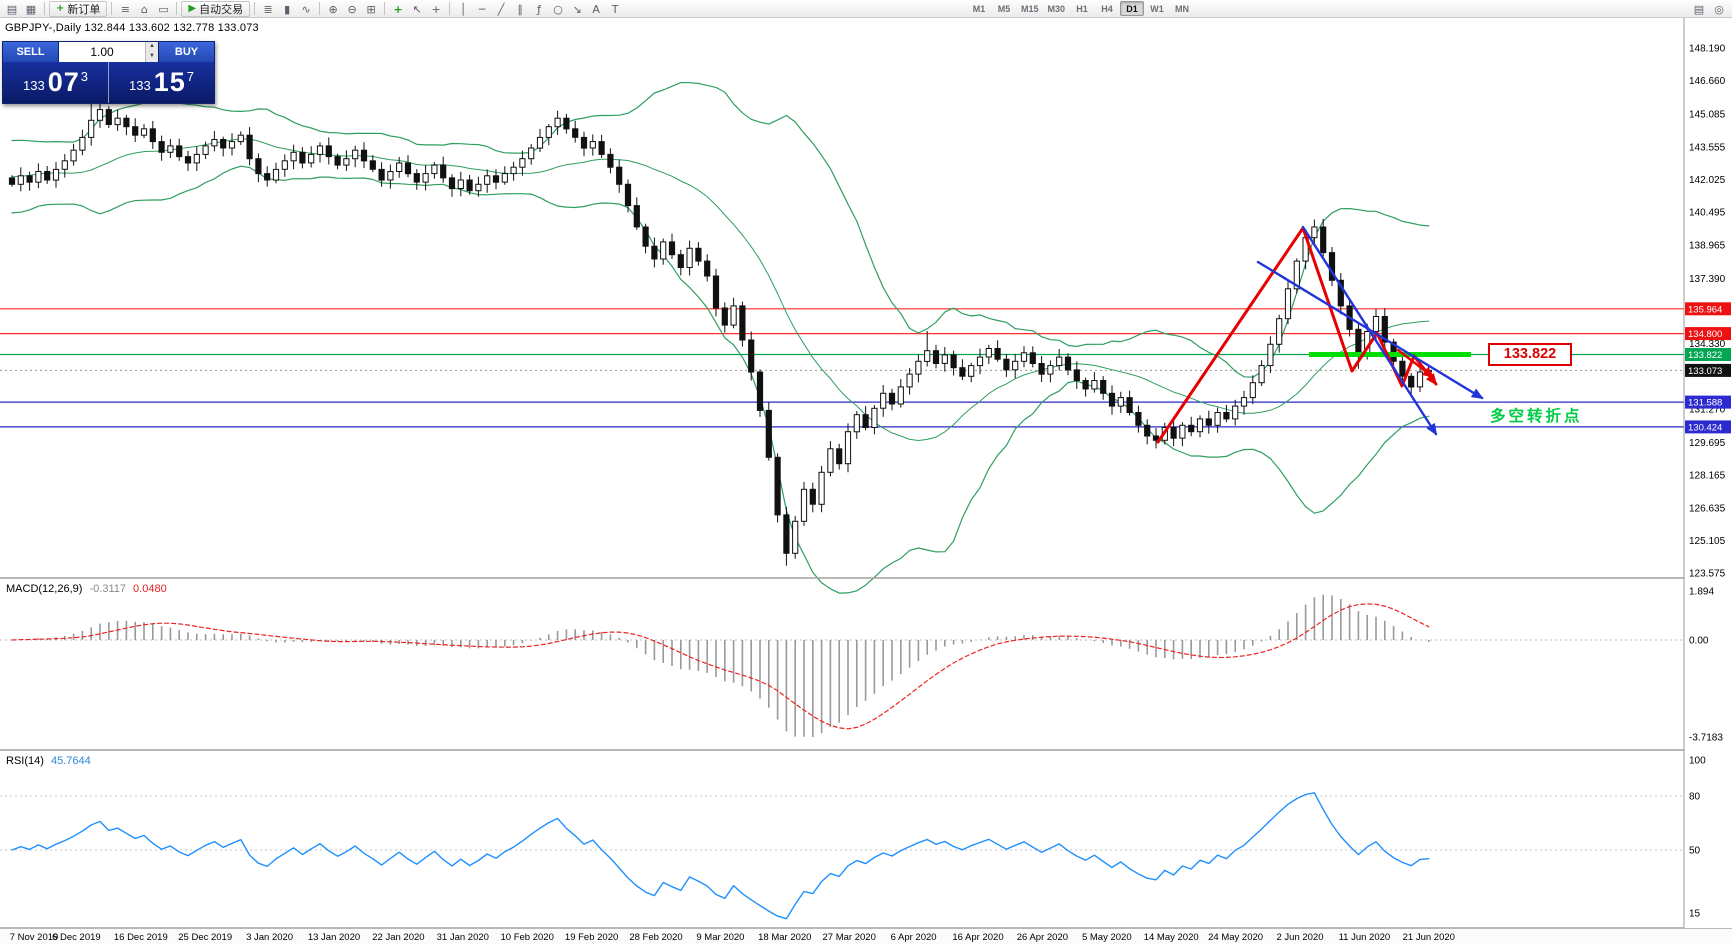 This screenshot has width=1732, height=944. I want to click on autotrading-button: ▶ 自动交易, so click(216, 8).